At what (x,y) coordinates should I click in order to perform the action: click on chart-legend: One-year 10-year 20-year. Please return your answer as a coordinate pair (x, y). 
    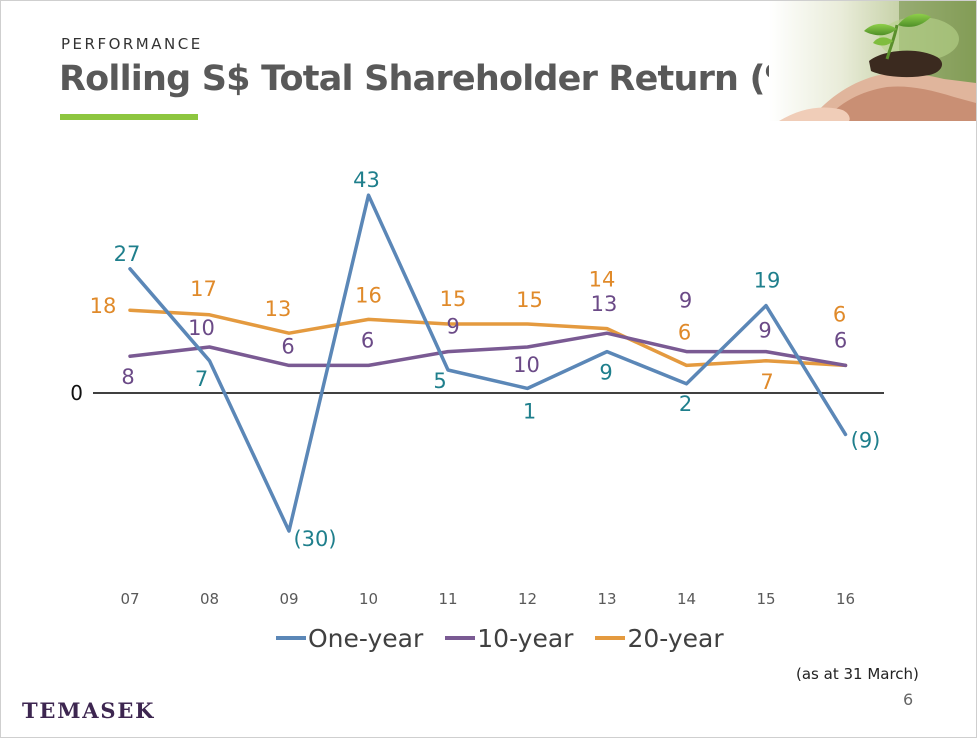
    Looking at the image, I should click on (500, 638).